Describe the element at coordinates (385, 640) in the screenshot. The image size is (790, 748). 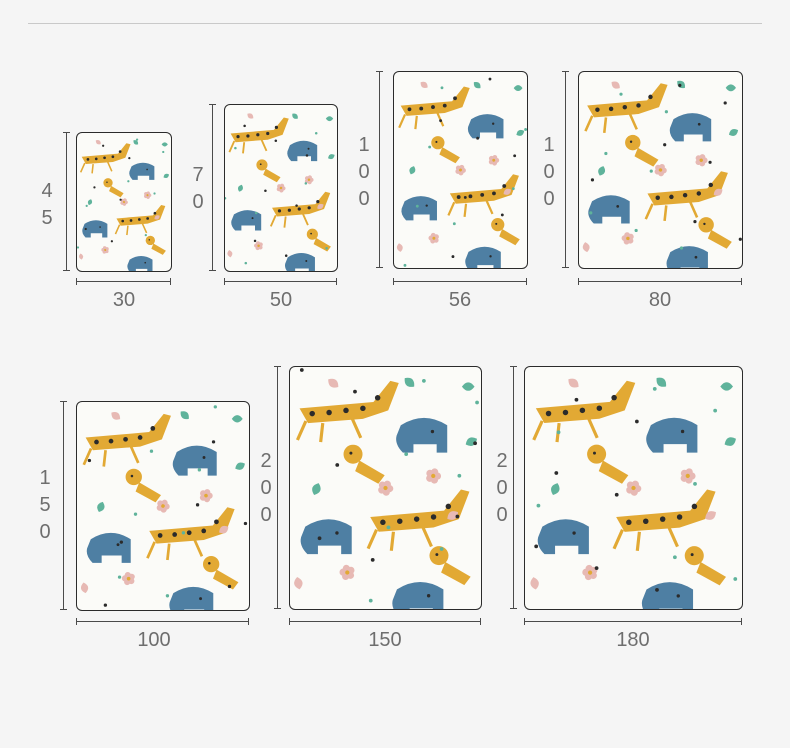
I see `width-label: 150` at that location.